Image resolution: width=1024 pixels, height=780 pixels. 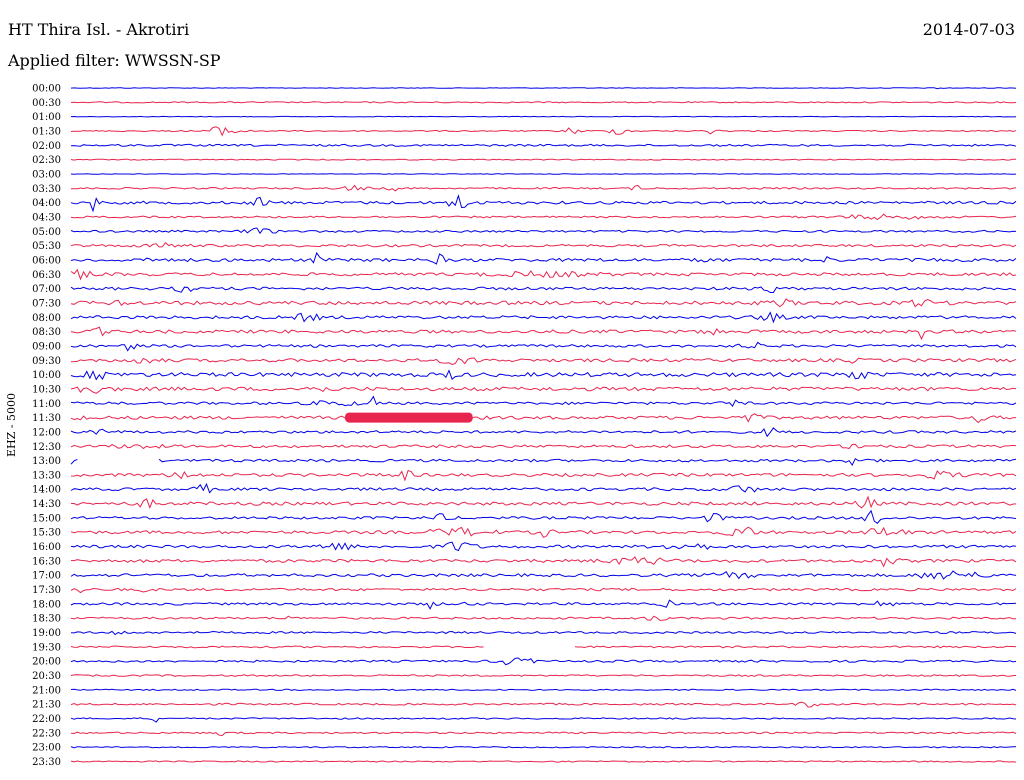 I want to click on row-time-label: 09:30, so click(x=46, y=361).